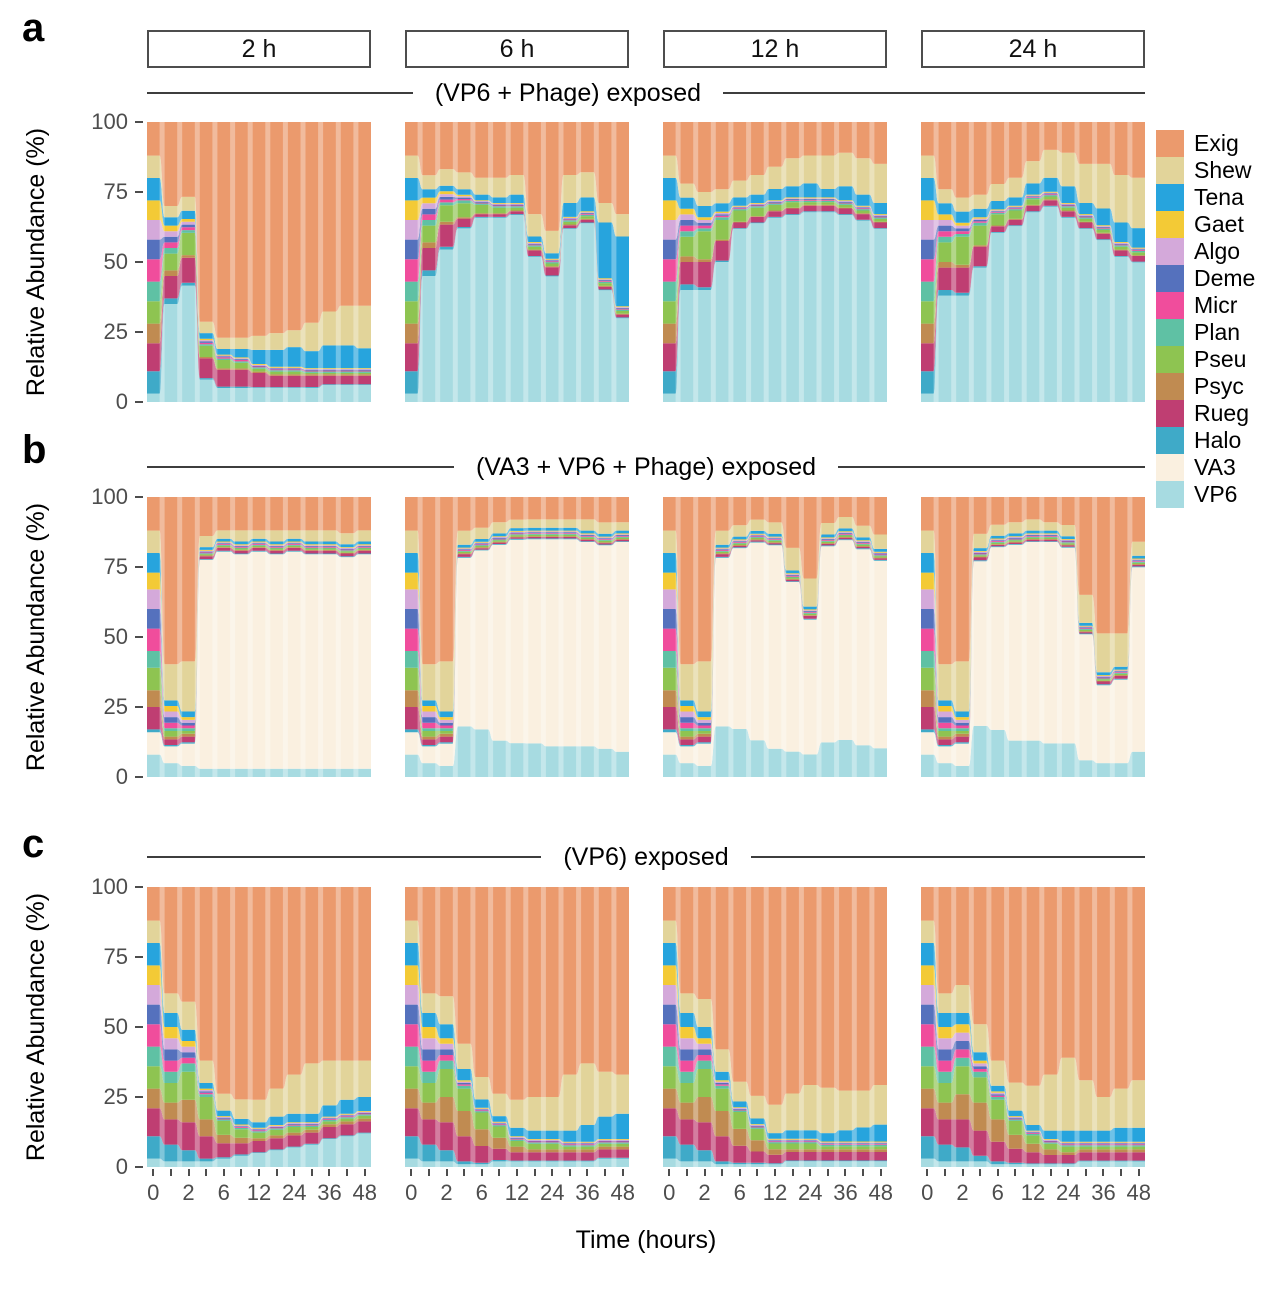 The image size is (1267, 1295). What do you see at coordinates (139, 122) in the screenshot?
I see `y-tick-mark` at bounding box center [139, 122].